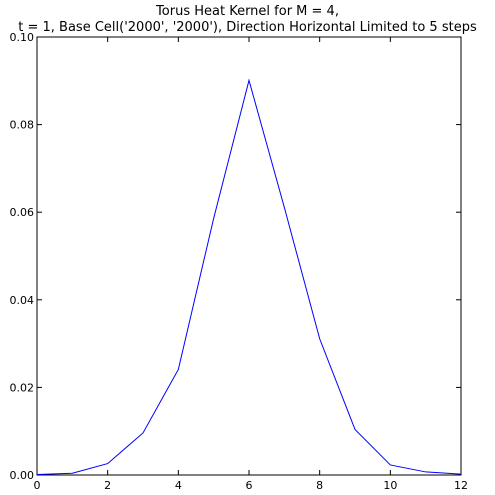 The image size is (495, 495). I want to click on x-tick-label: 10, so click(390, 485).